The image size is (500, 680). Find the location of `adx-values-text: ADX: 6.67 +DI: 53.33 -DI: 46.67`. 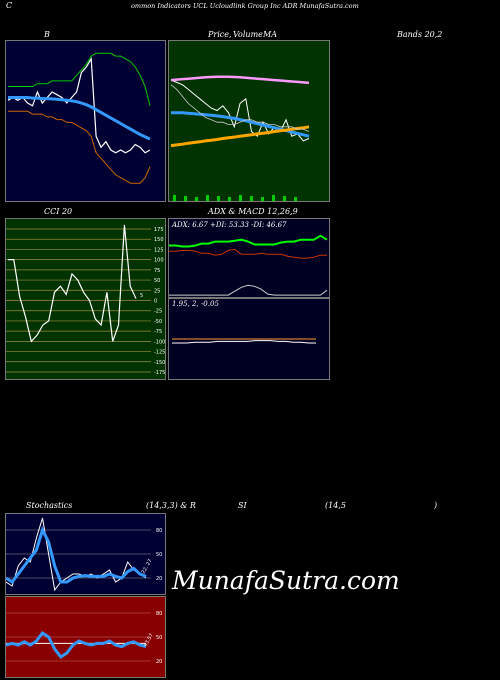

adx-values-text: ADX: 6.67 +DI: 53.33 -DI: 46.67 is located at coordinates (229, 225).